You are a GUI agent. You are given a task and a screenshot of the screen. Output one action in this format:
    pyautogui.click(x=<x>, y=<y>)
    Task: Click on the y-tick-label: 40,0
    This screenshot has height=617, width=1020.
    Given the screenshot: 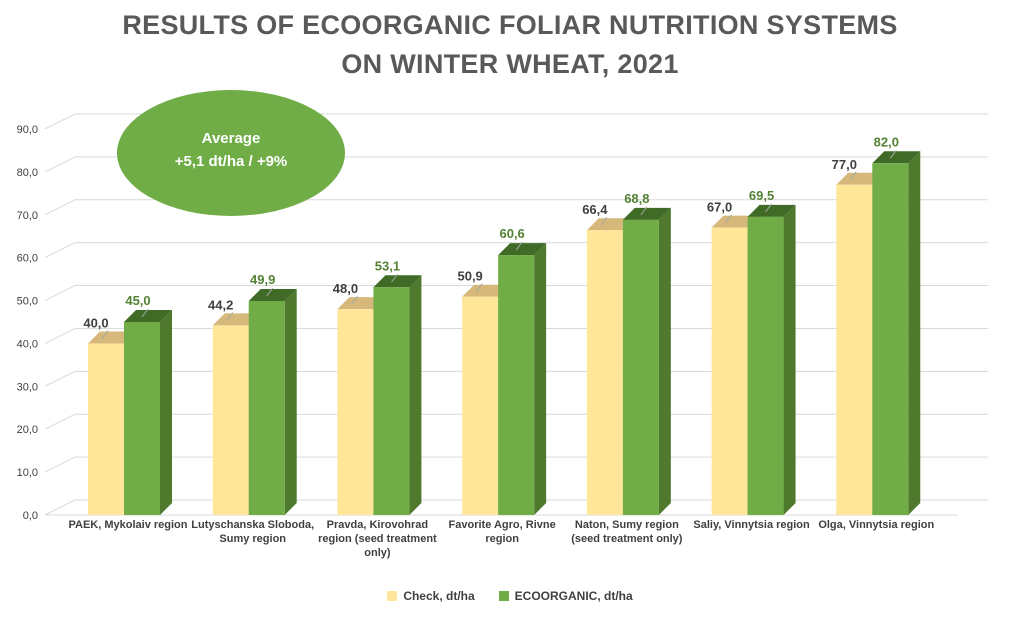 What is the action you would take?
    pyautogui.click(x=27, y=344)
    